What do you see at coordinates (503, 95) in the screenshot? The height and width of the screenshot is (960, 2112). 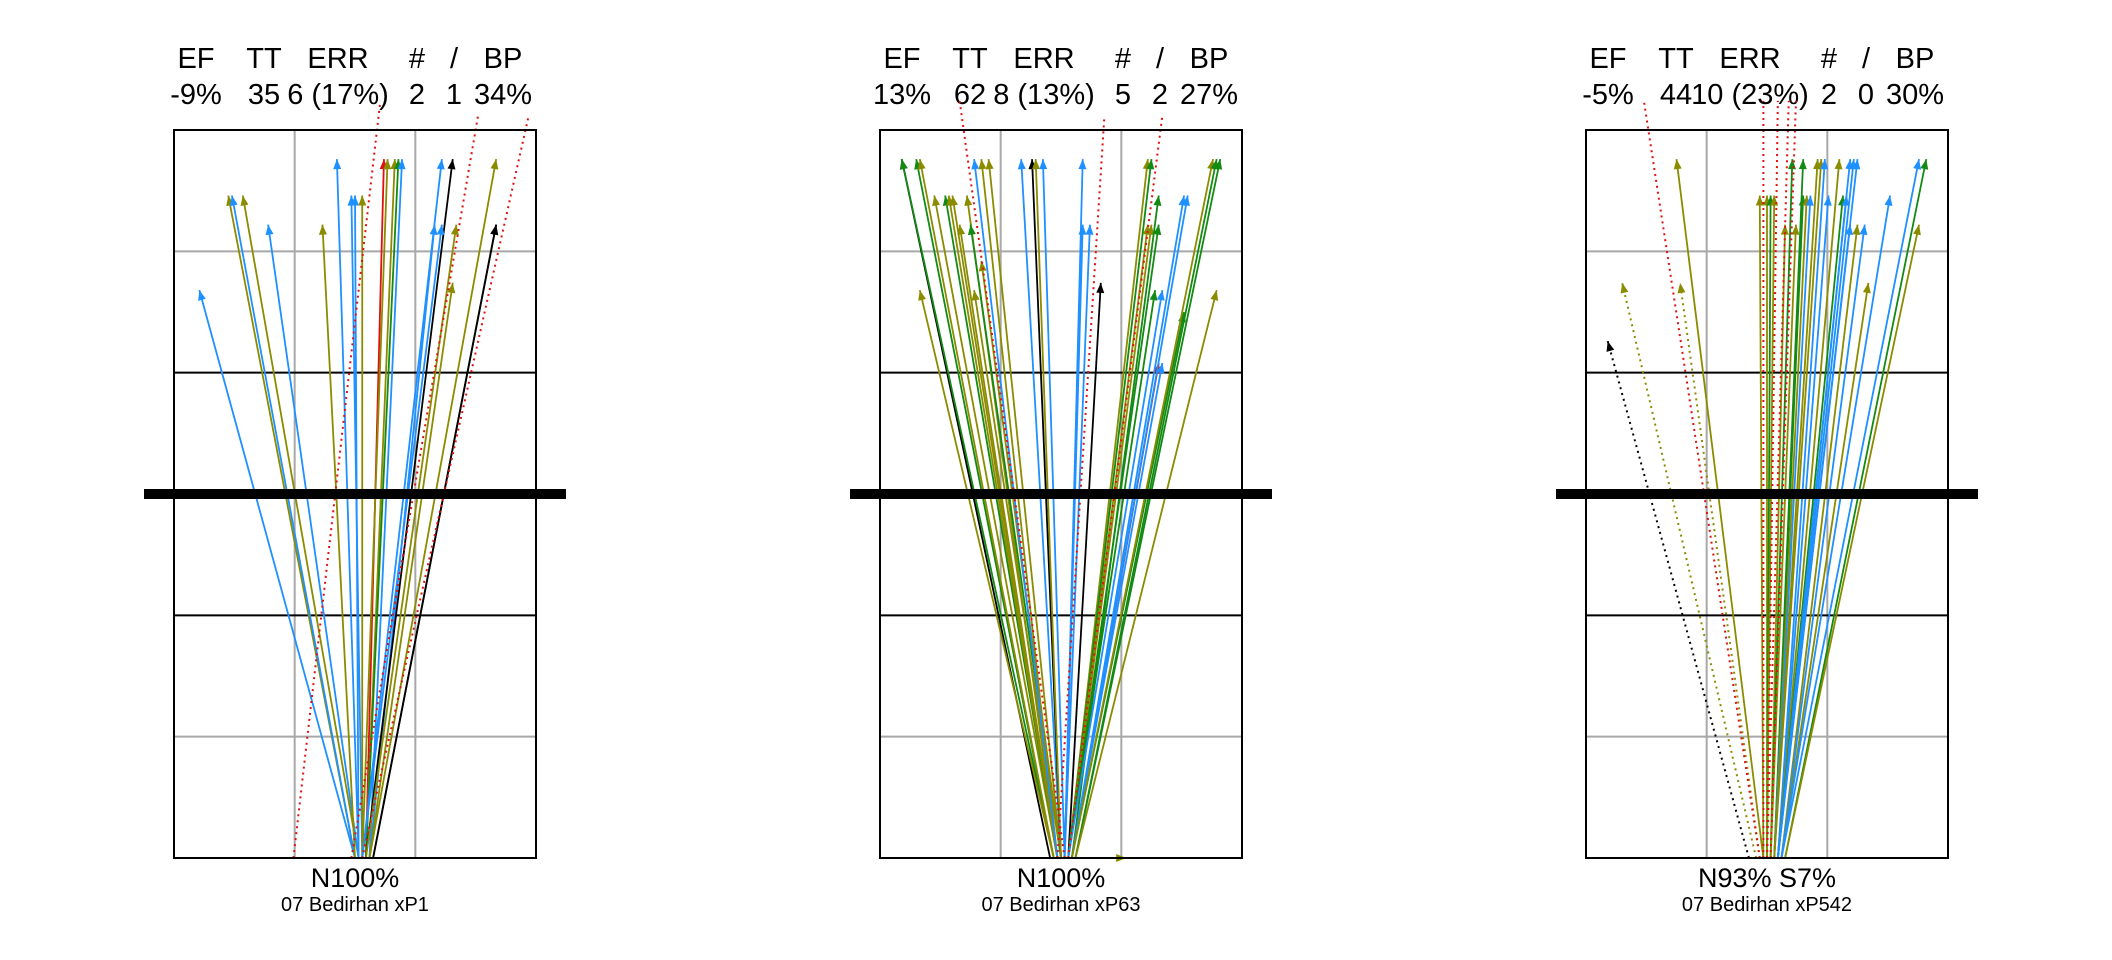 I see `header-value: 34%` at bounding box center [503, 95].